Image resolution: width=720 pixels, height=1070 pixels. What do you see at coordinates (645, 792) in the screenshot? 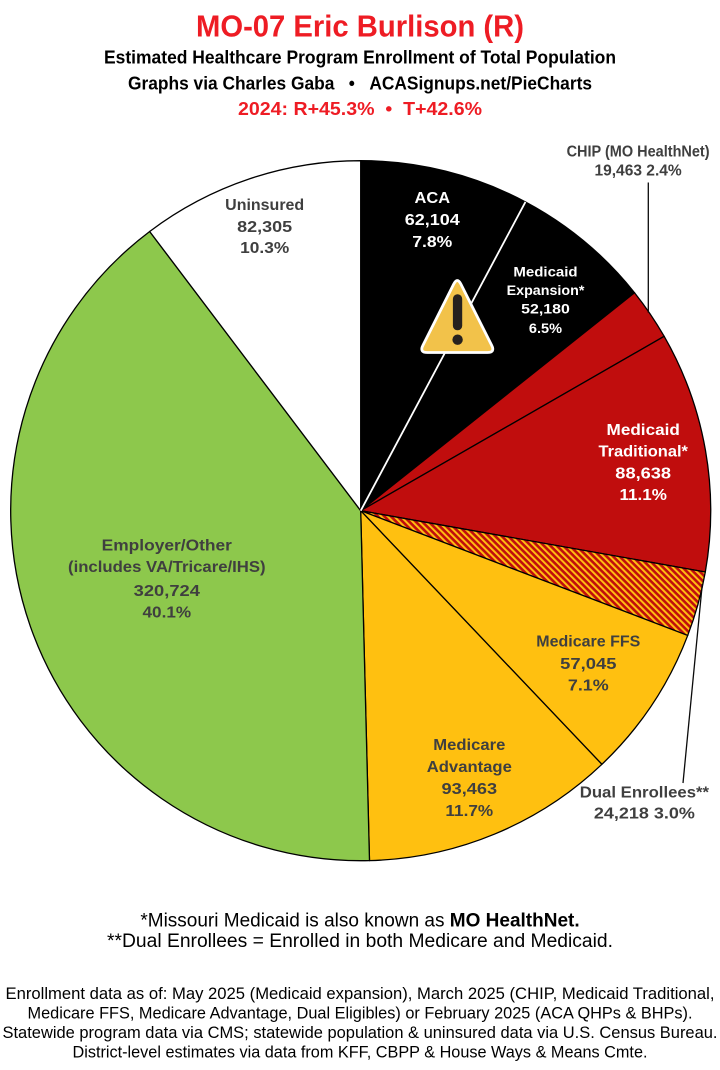
I see `svg-text: Dual Enrollees**` at bounding box center [645, 792].